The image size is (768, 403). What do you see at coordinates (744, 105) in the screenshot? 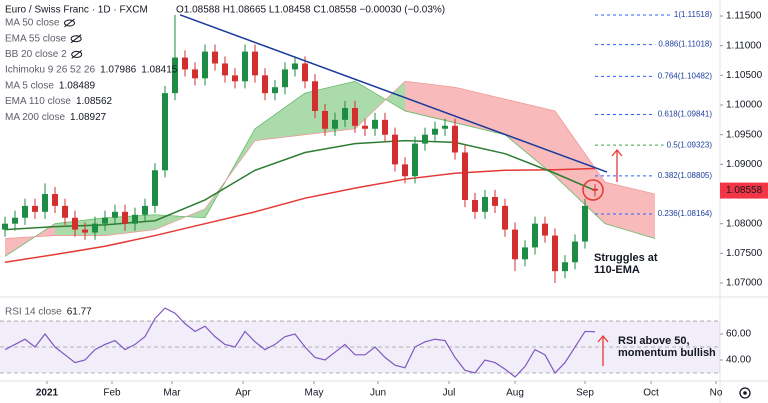
I see `y-tick-label: 1.10000` at bounding box center [744, 105].